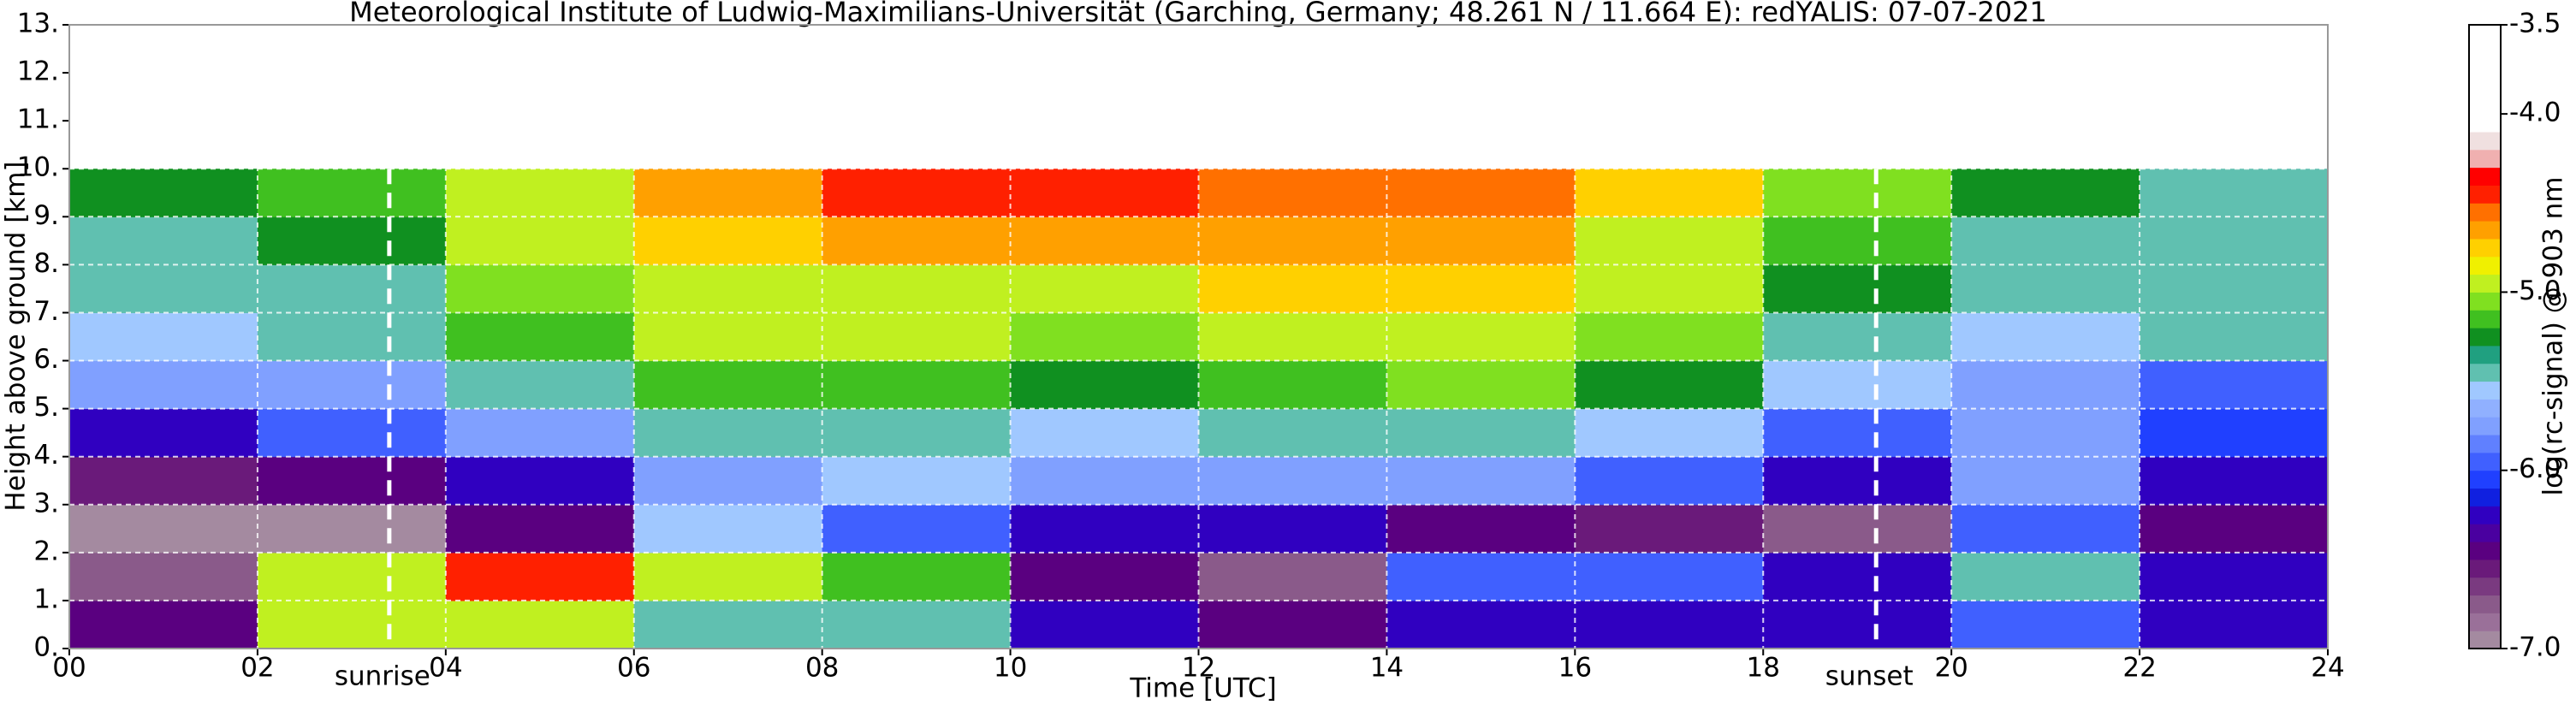 This screenshot has height=705, width=2576. I want to click on colorbar-frame, so click(2485, 336).